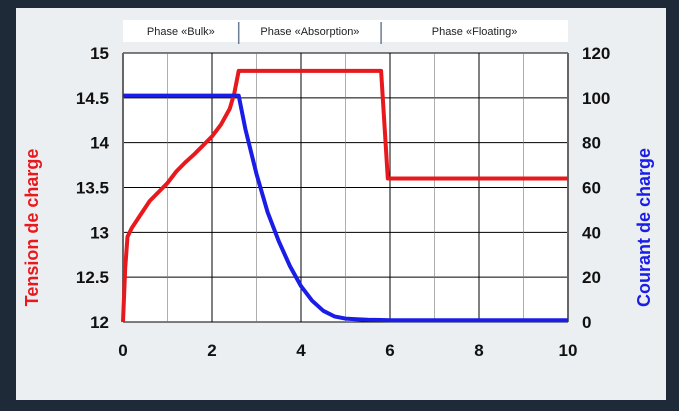  Describe the element at coordinates (92, 98) in the screenshot. I see `y-left-tick-label: 14.5` at that location.